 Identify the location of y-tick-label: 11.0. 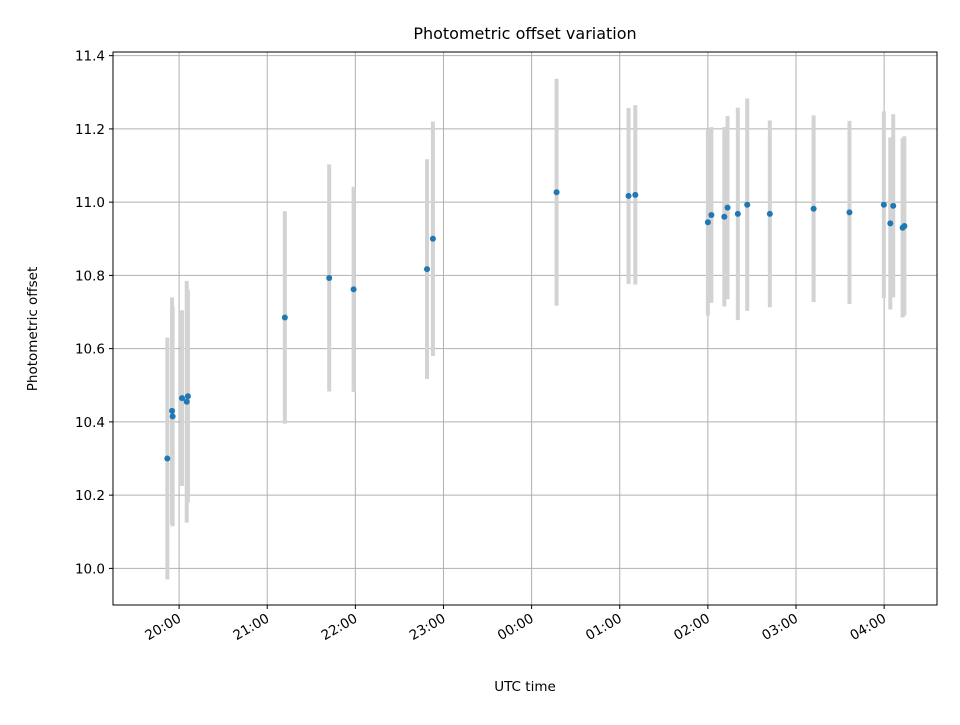
(90, 203).